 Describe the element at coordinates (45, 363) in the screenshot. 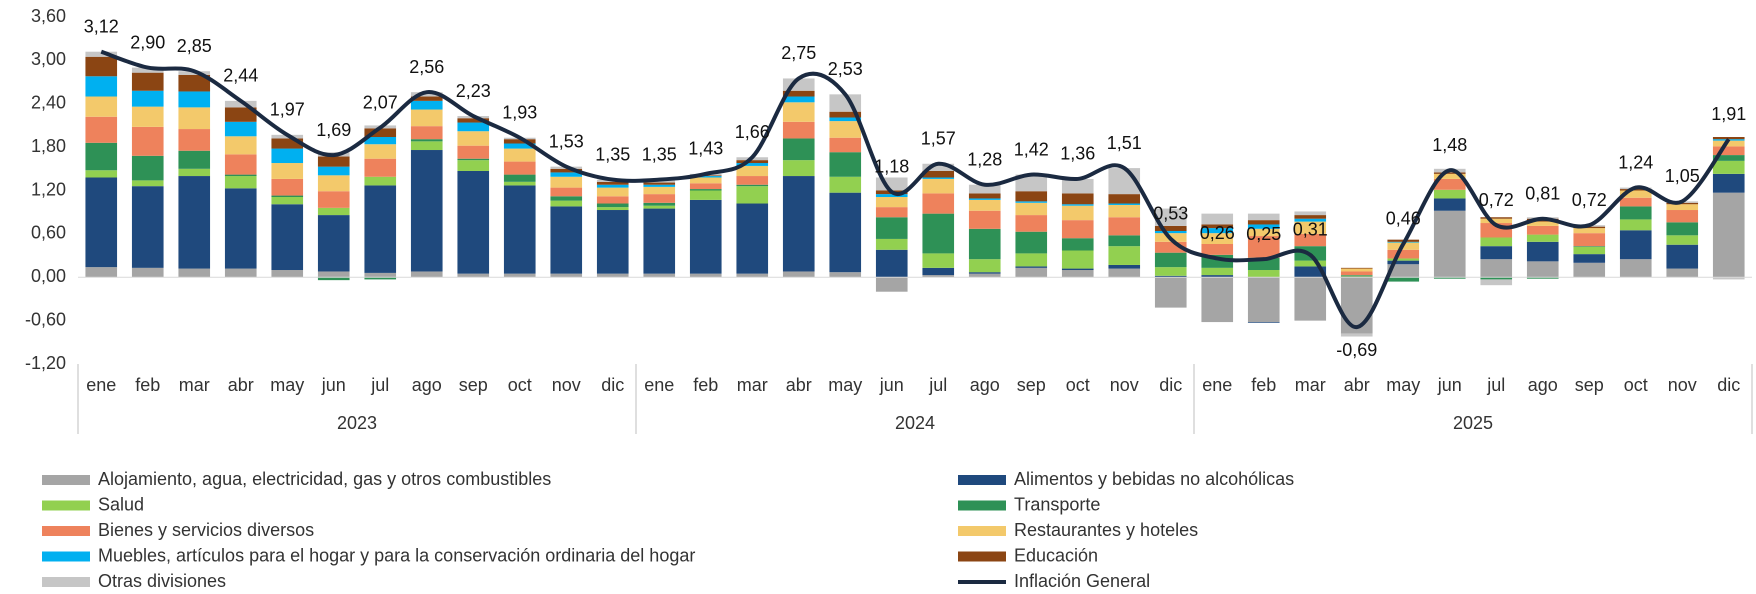

I see `y-tick-label: -1,20` at that location.